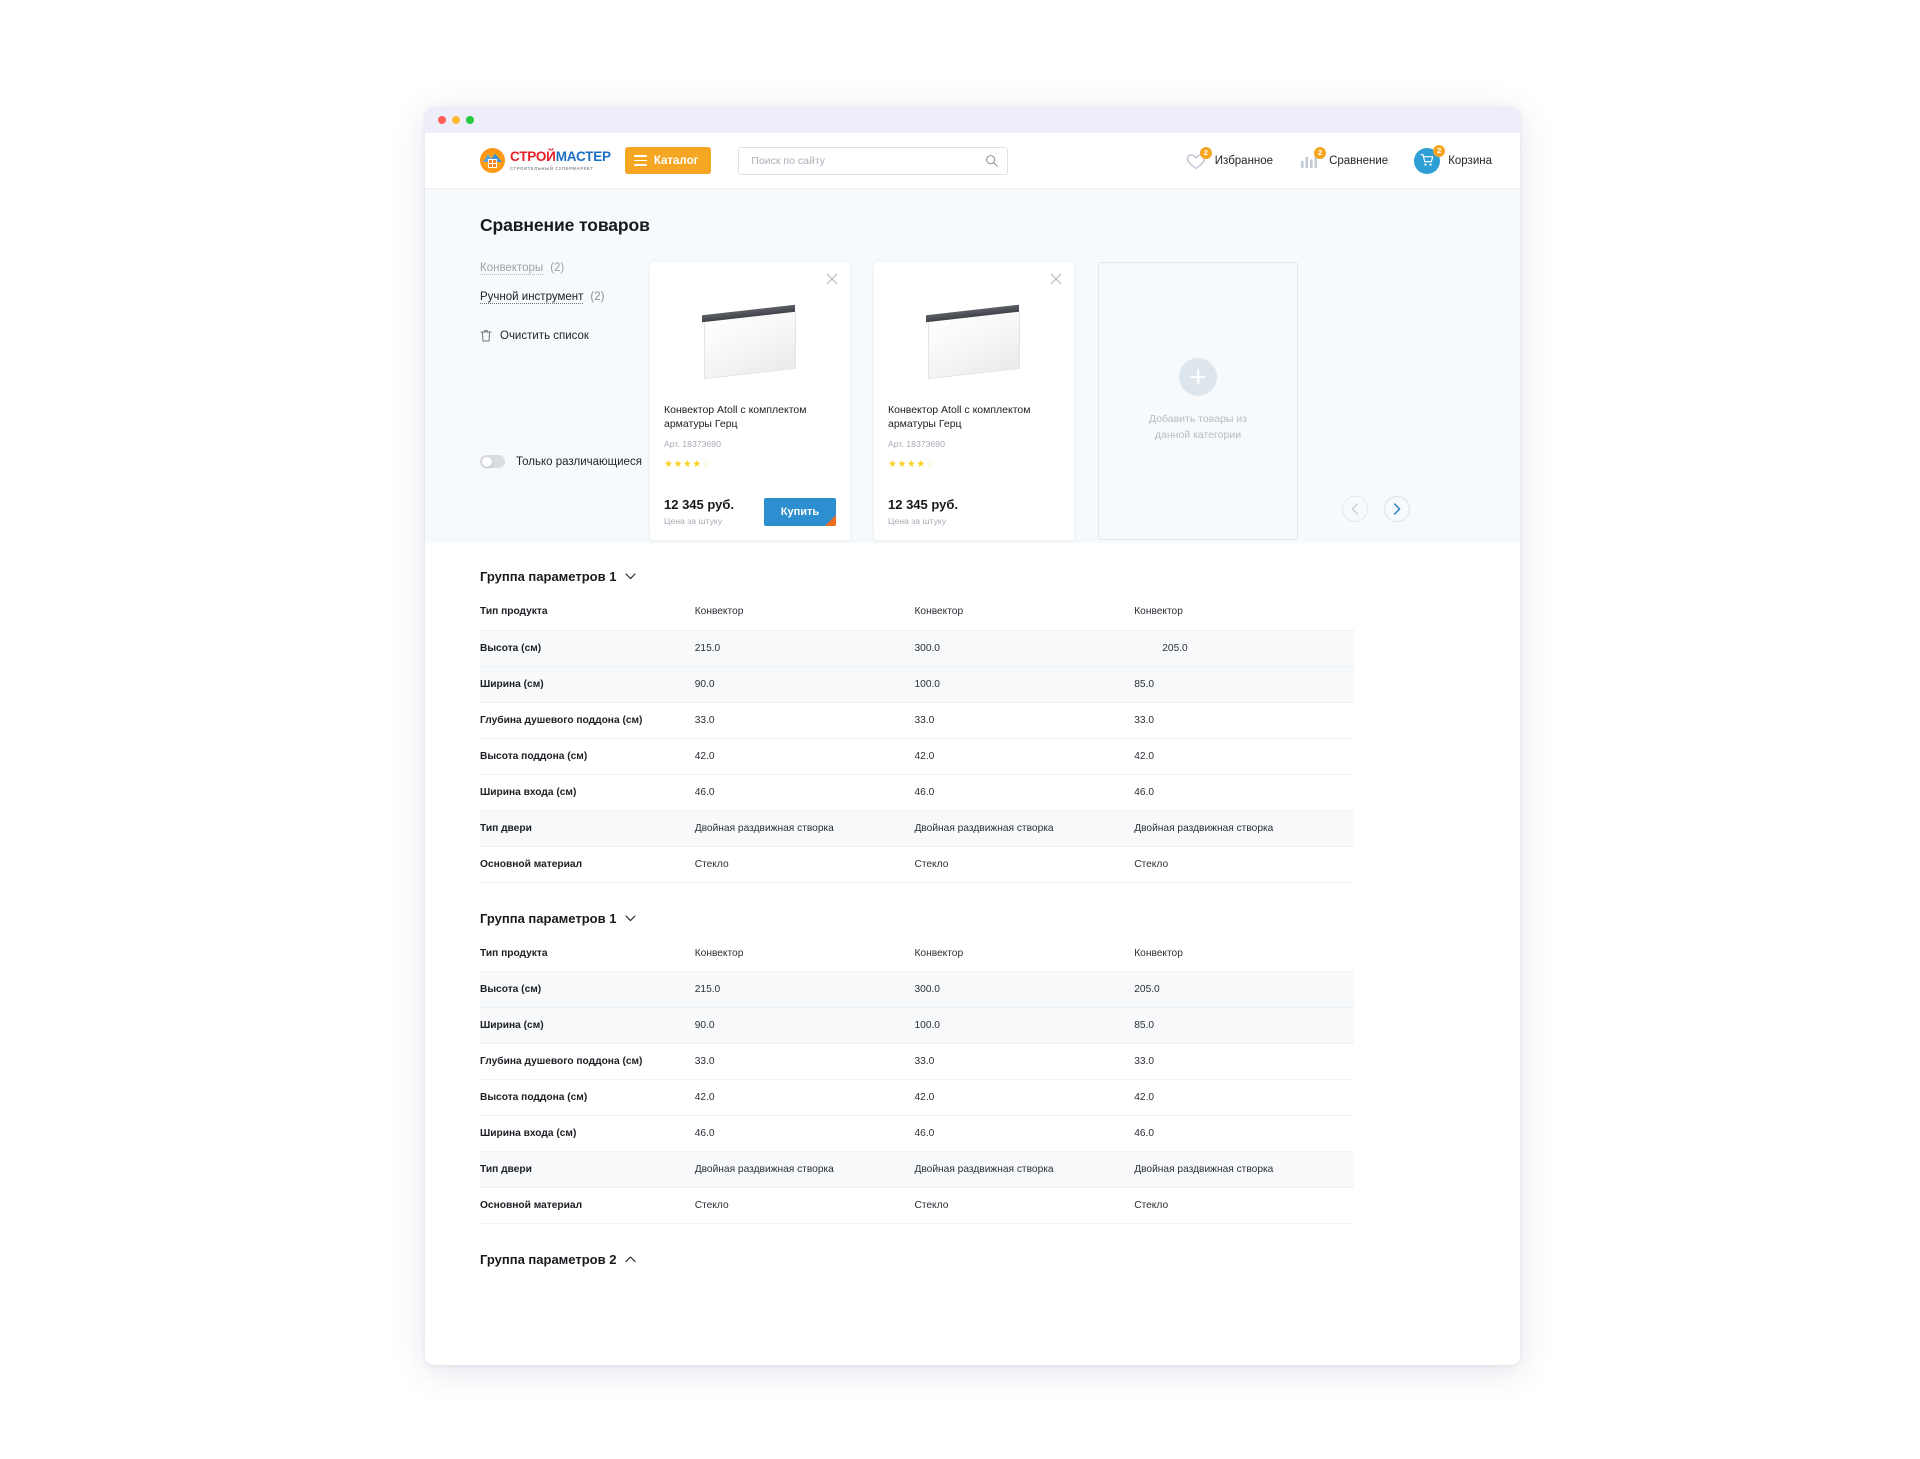  Describe the element at coordinates (1430, 159) in the screenshot. I see `cart-icon: 2` at that location.